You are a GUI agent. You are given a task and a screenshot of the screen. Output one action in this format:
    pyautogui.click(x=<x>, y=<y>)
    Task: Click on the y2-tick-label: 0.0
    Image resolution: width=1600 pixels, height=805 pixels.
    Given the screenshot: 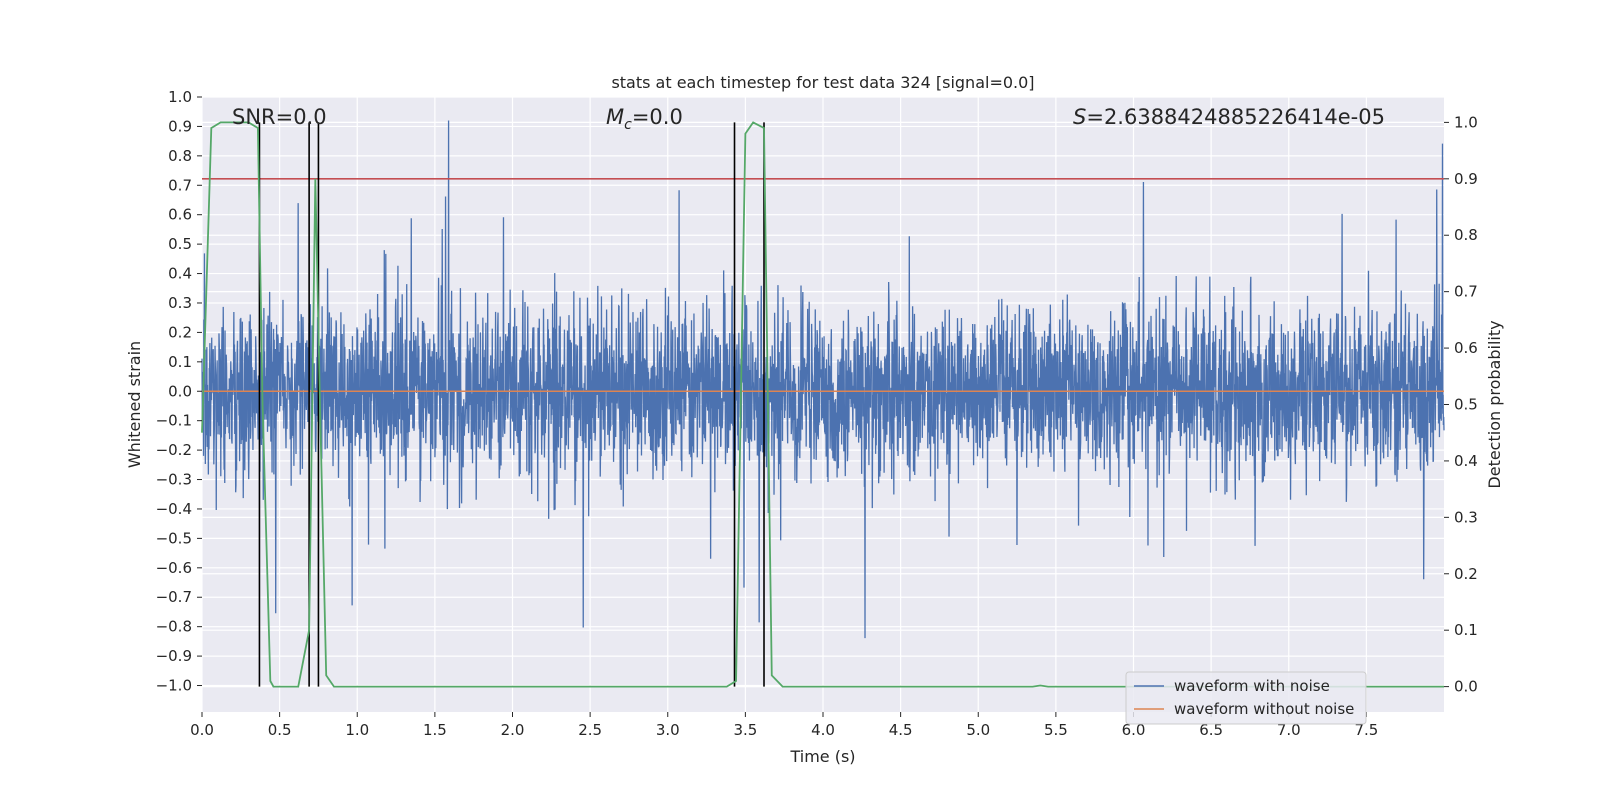 What is the action you would take?
    pyautogui.click(x=1466, y=687)
    